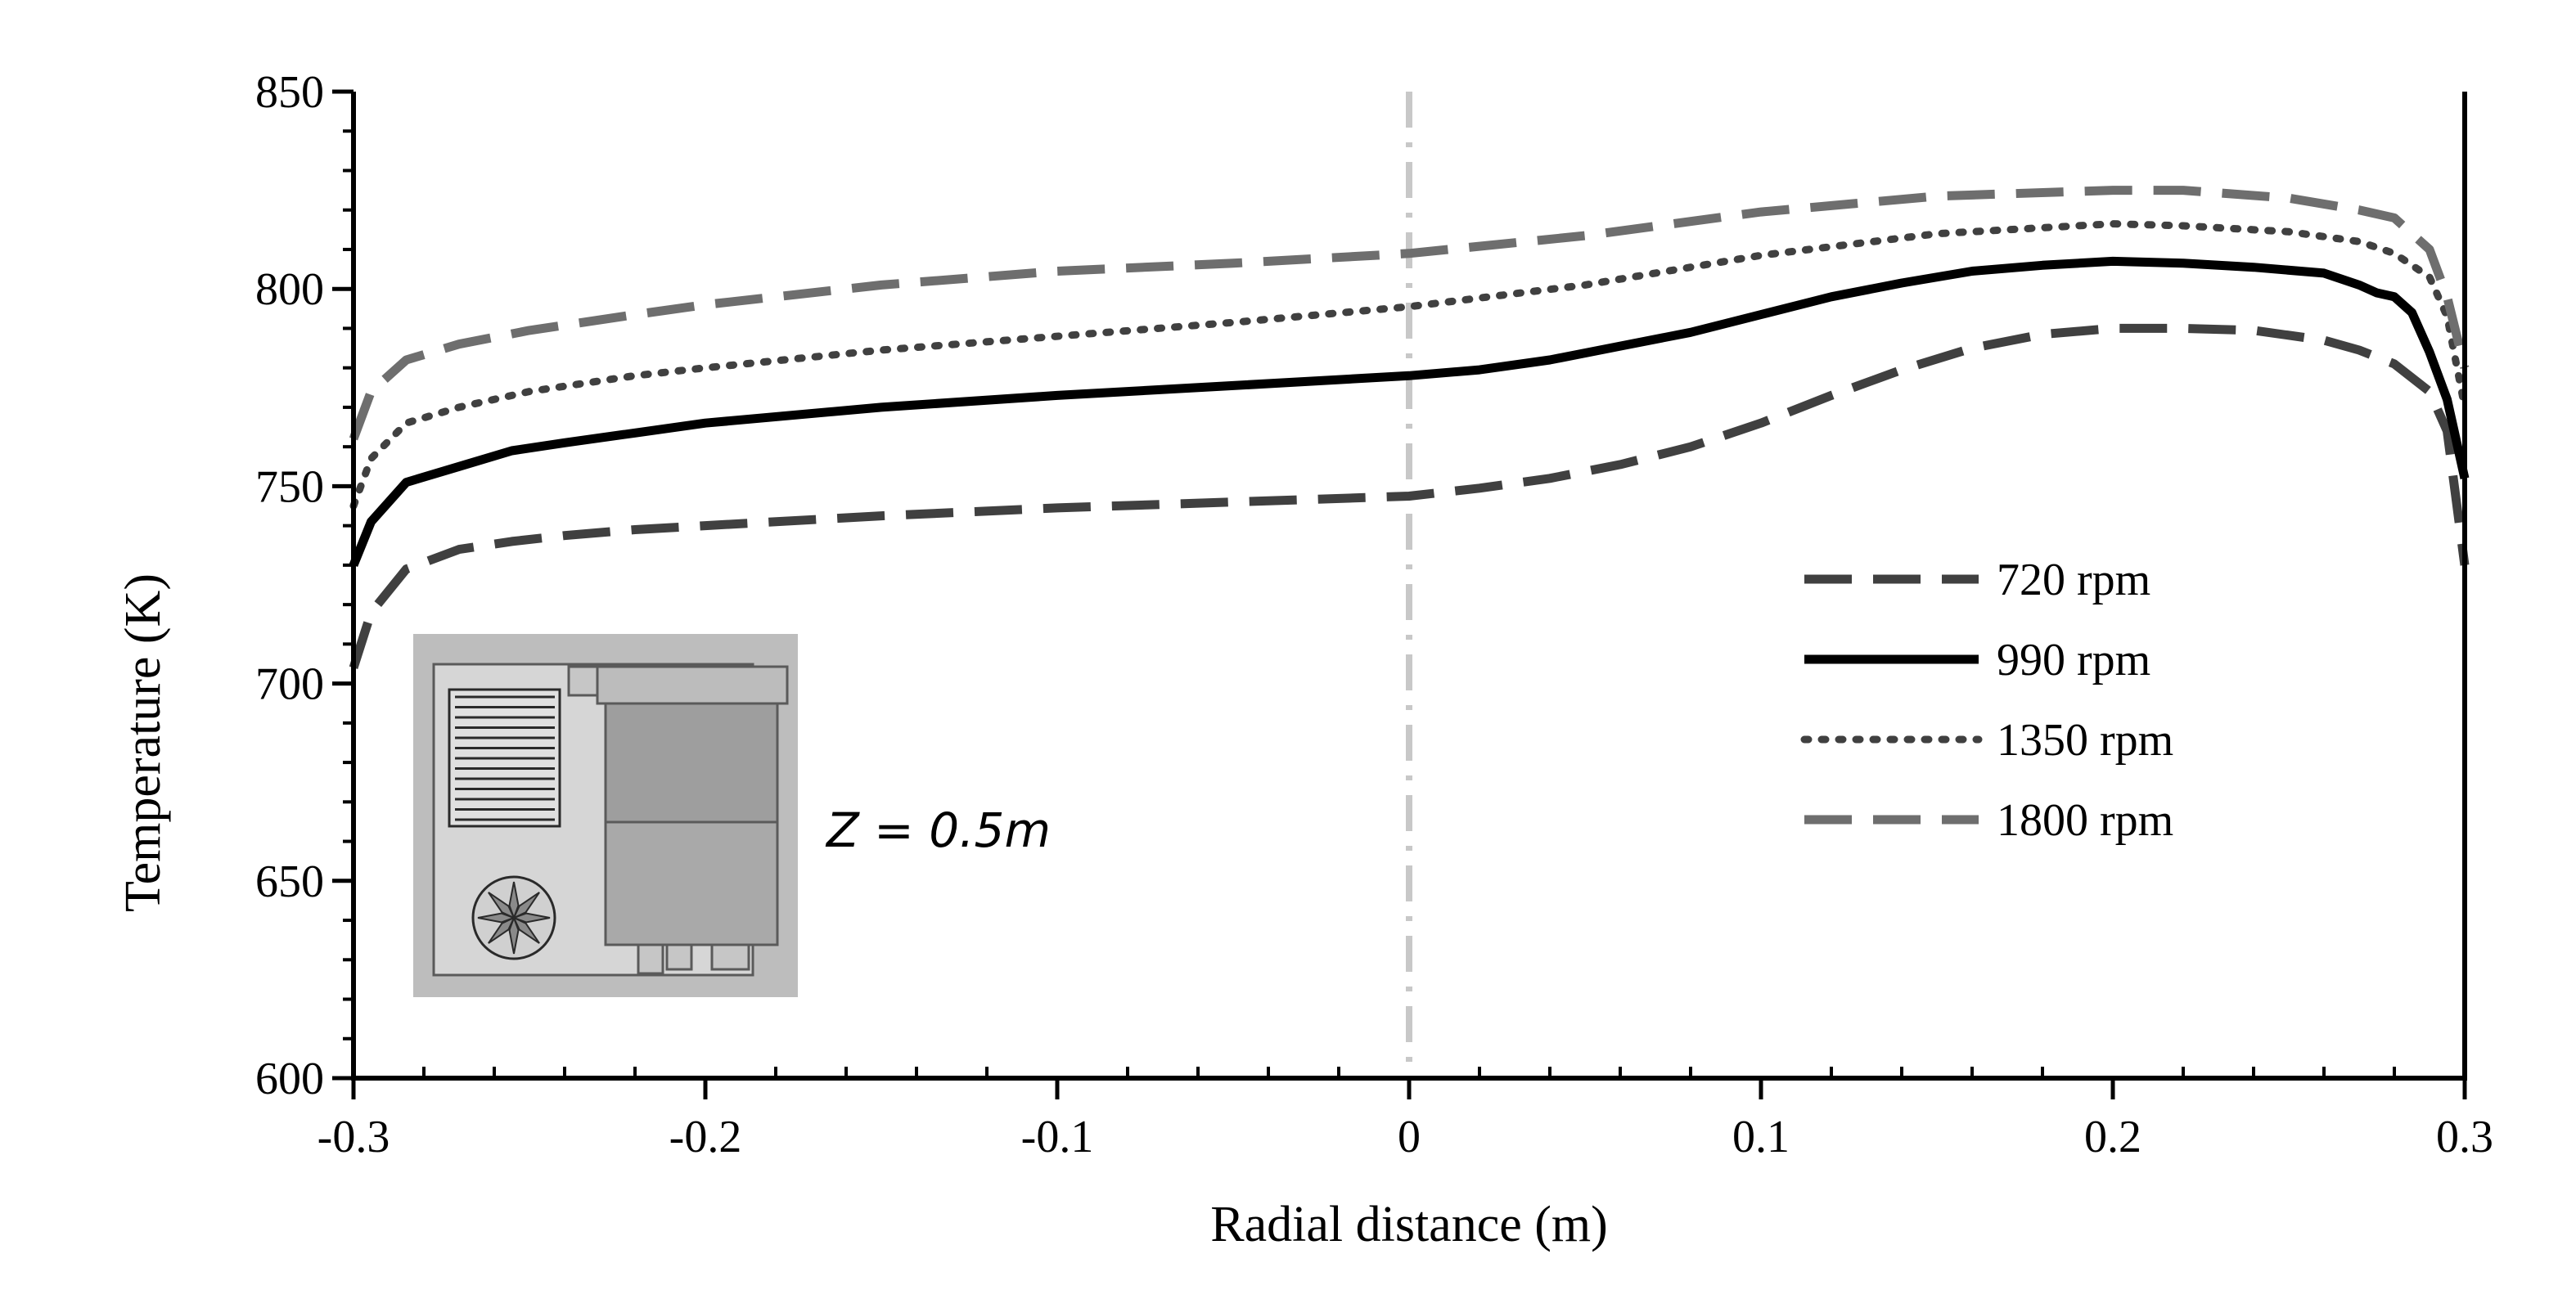 This screenshot has height=1290, width=2576. What do you see at coordinates (289, 1079) in the screenshot?
I see `y-tick-label: 600` at bounding box center [289, 1079].